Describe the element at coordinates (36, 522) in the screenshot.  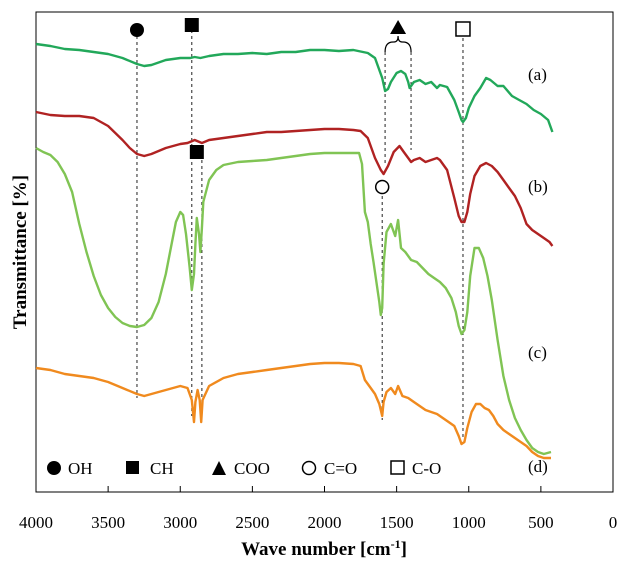
I see `x-tick-label-4000: 4000` at that location.